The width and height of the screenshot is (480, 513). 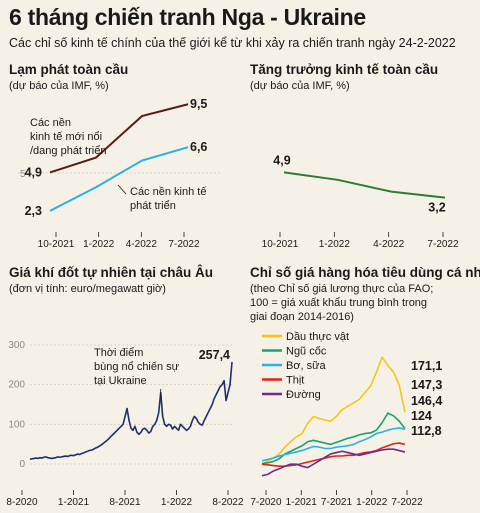 I want to click on x-tick-label: 8-2022, so click(x=228, y=502).